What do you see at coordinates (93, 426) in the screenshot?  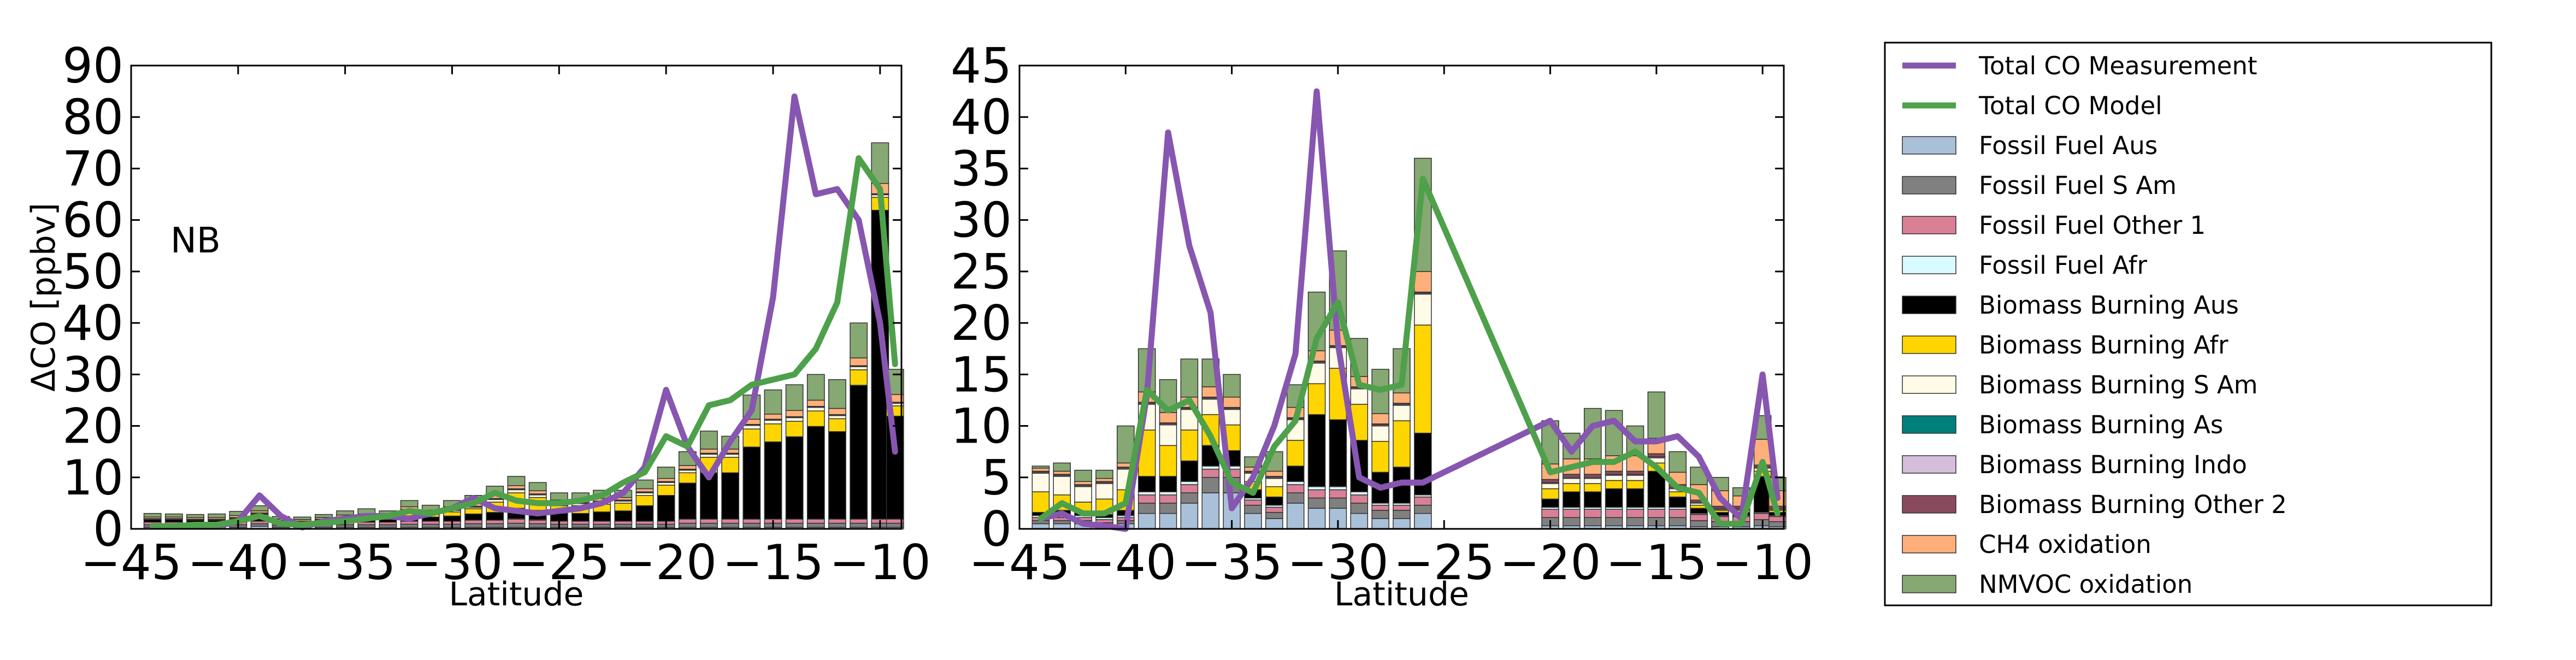 I see `y-tick-label: 20` at bounding box center [93, 426].